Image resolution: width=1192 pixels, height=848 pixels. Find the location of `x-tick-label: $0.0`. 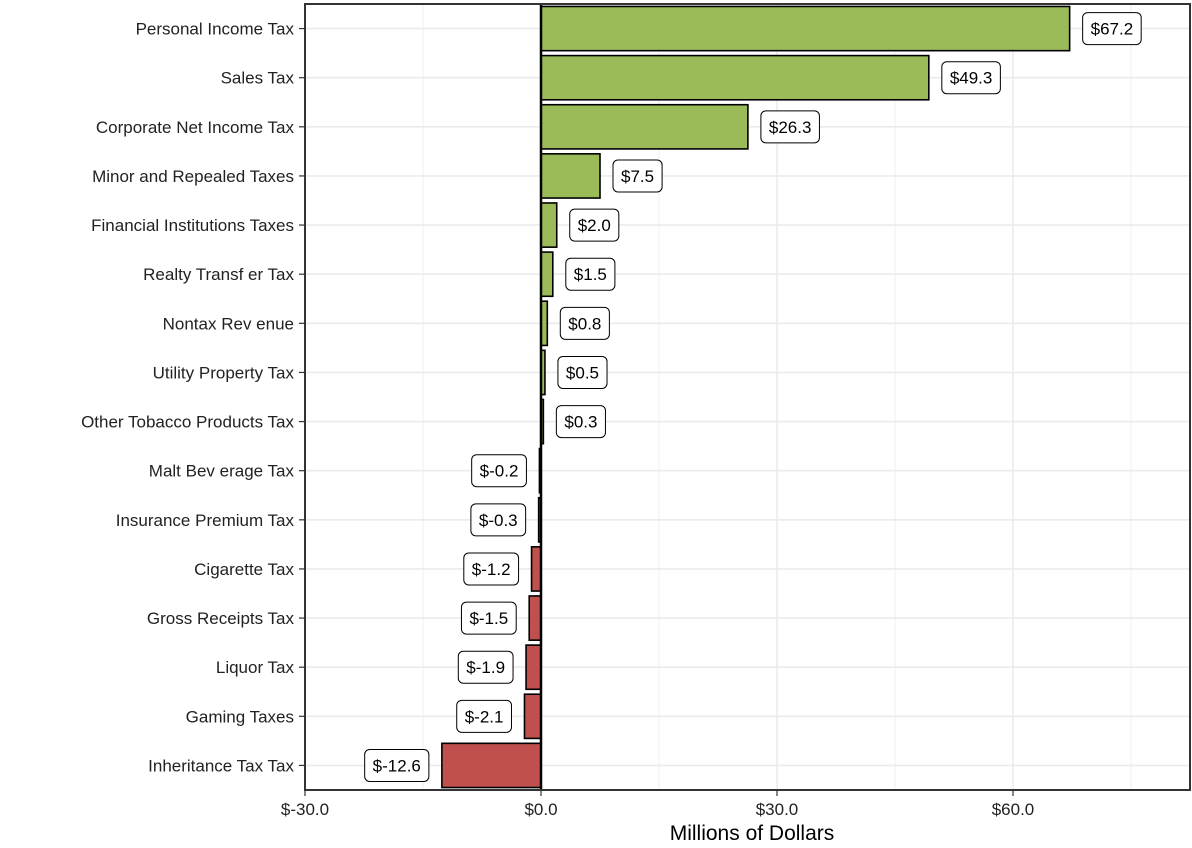

x-tick-label: $0.0 is located at coordinates (540, 809).